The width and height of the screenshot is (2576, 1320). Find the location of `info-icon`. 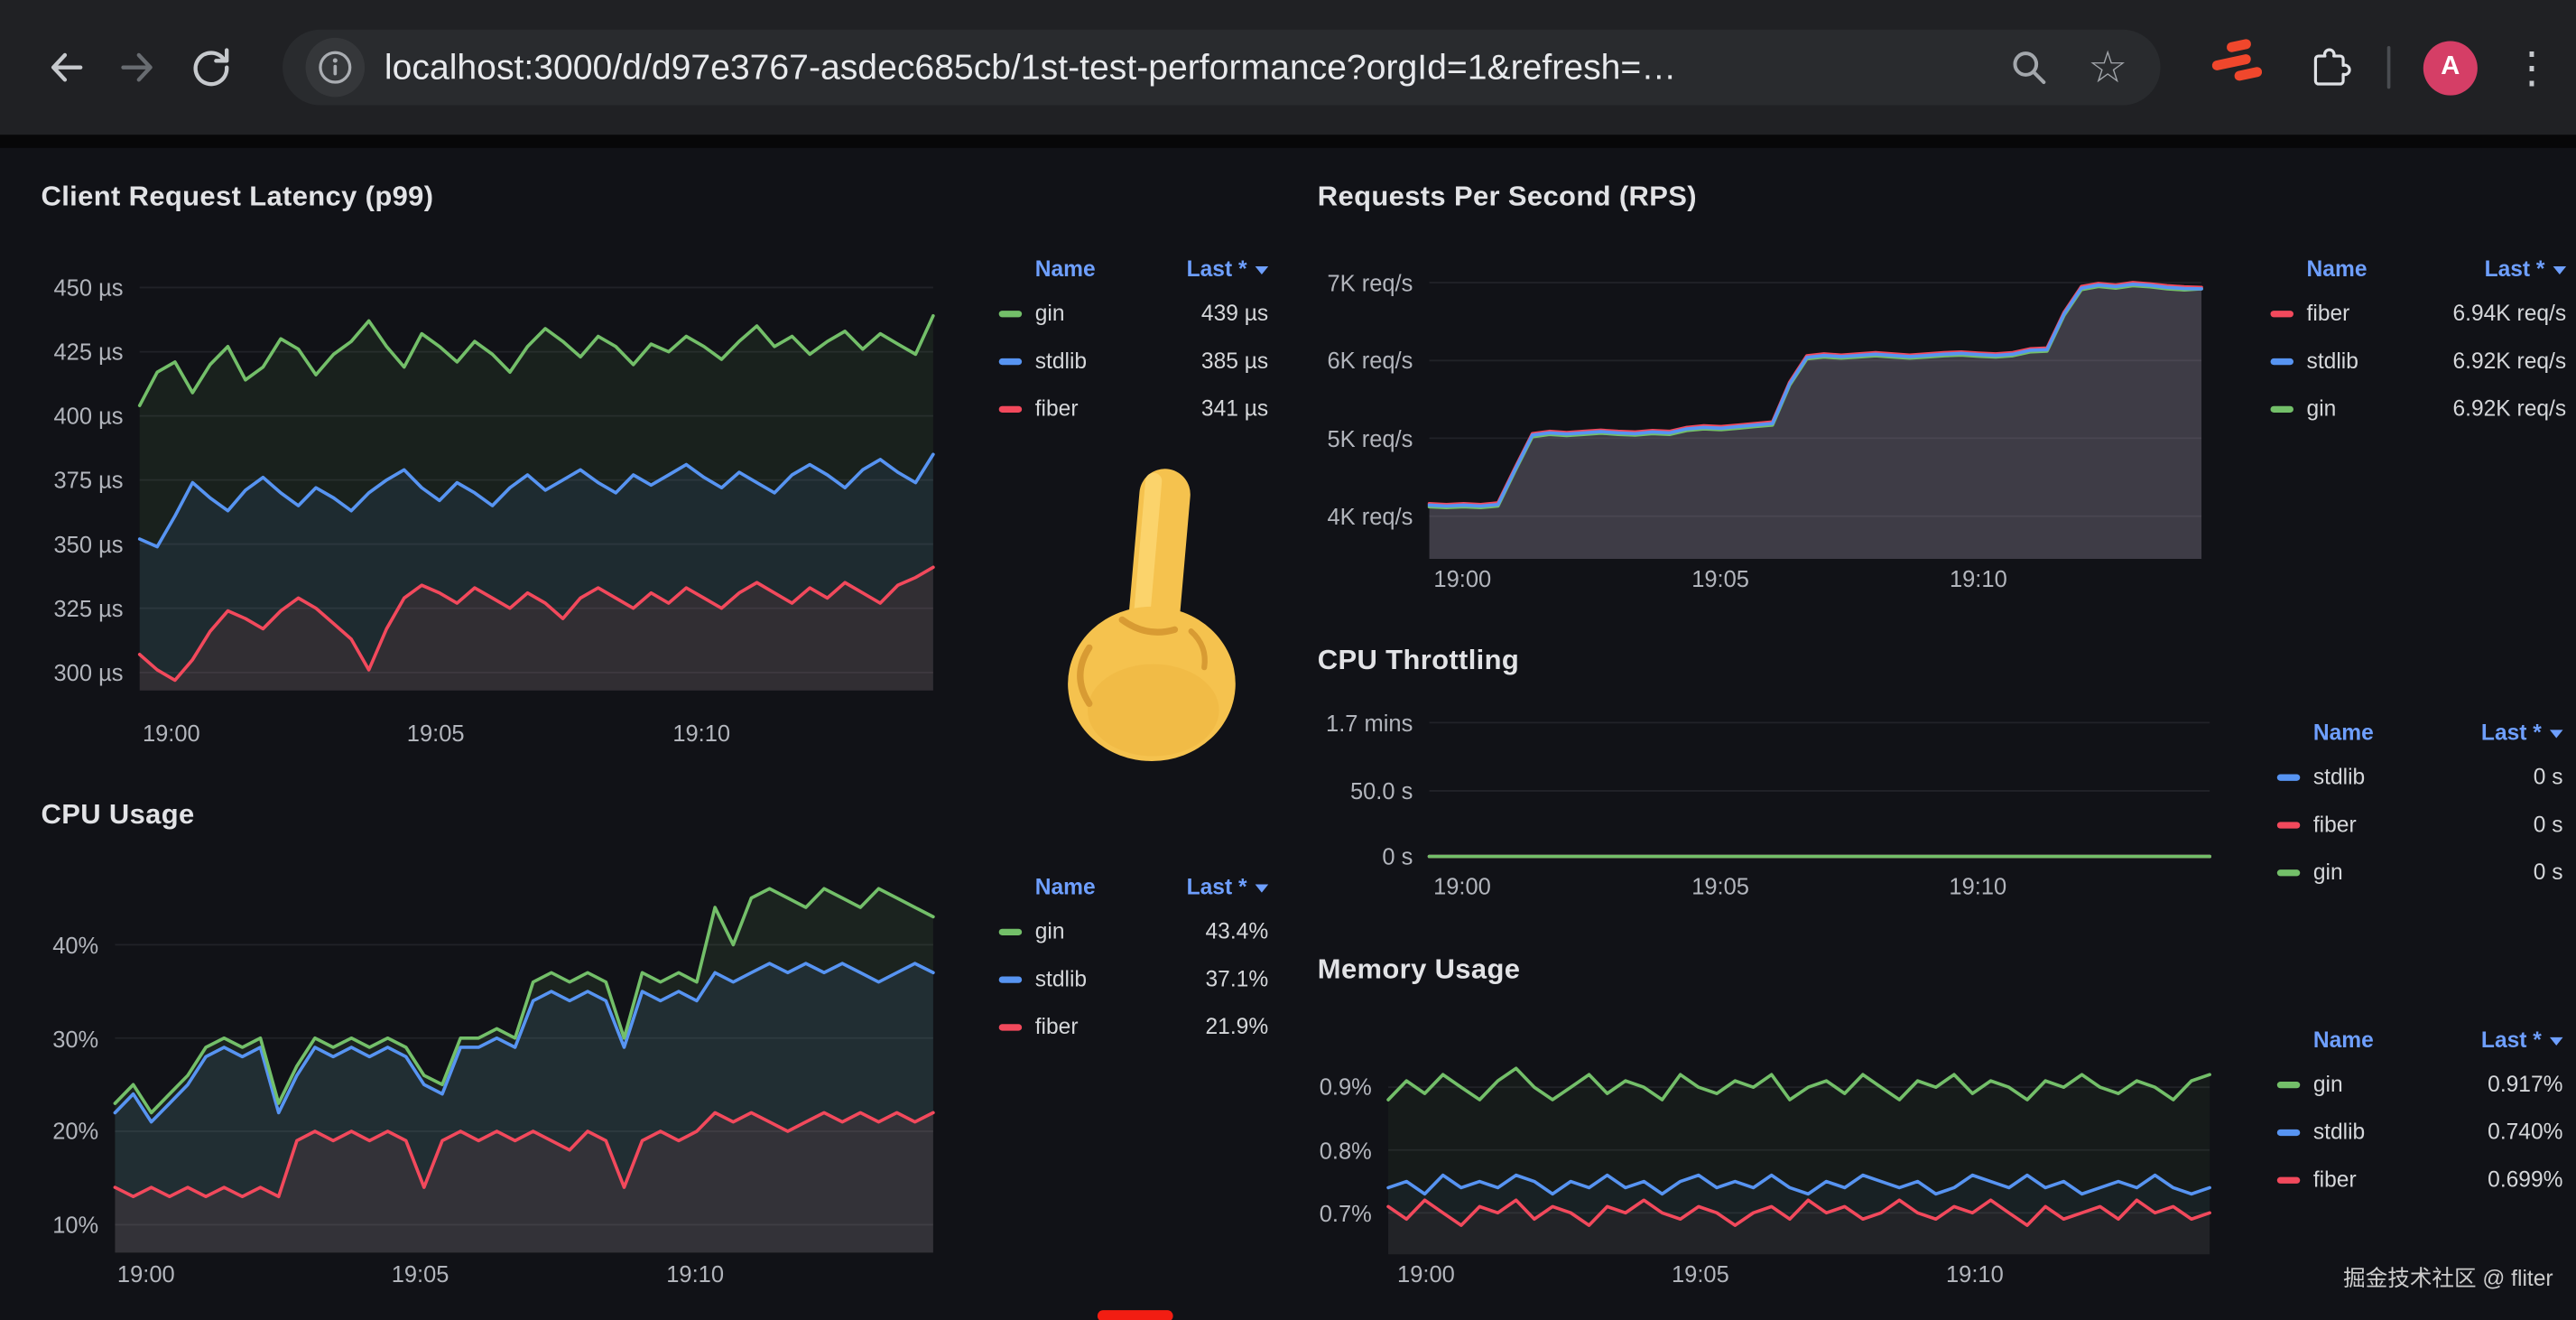

info-icon is located at coordinates (335, 67).